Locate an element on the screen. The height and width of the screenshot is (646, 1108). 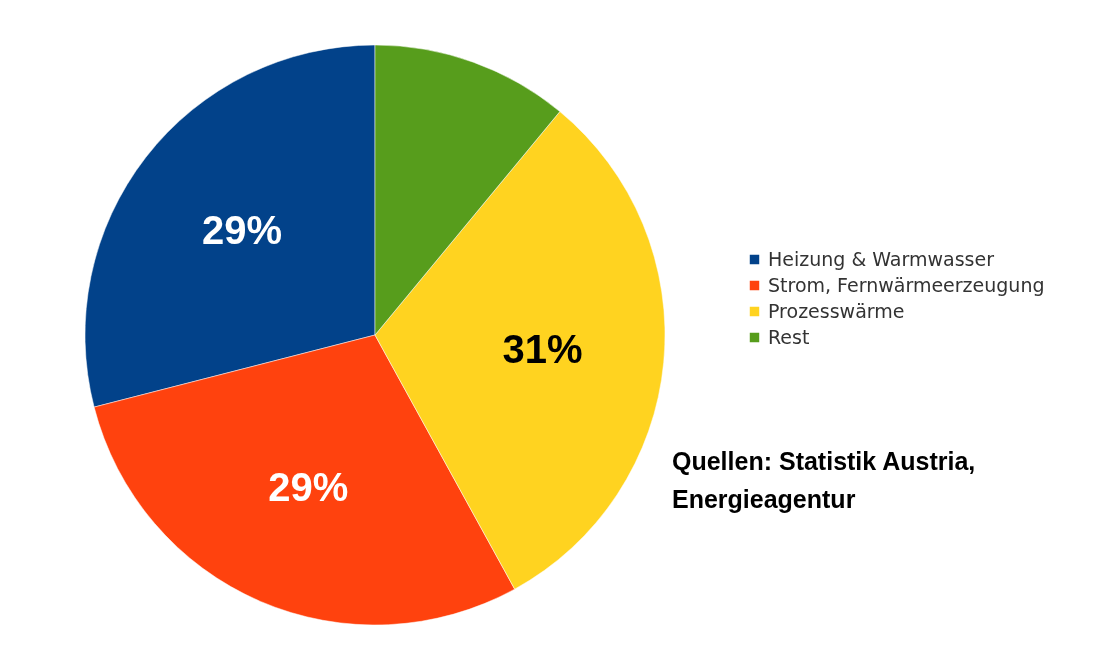
legend-label: Heizung & Warmwasser is located at coordinates (881, 258).